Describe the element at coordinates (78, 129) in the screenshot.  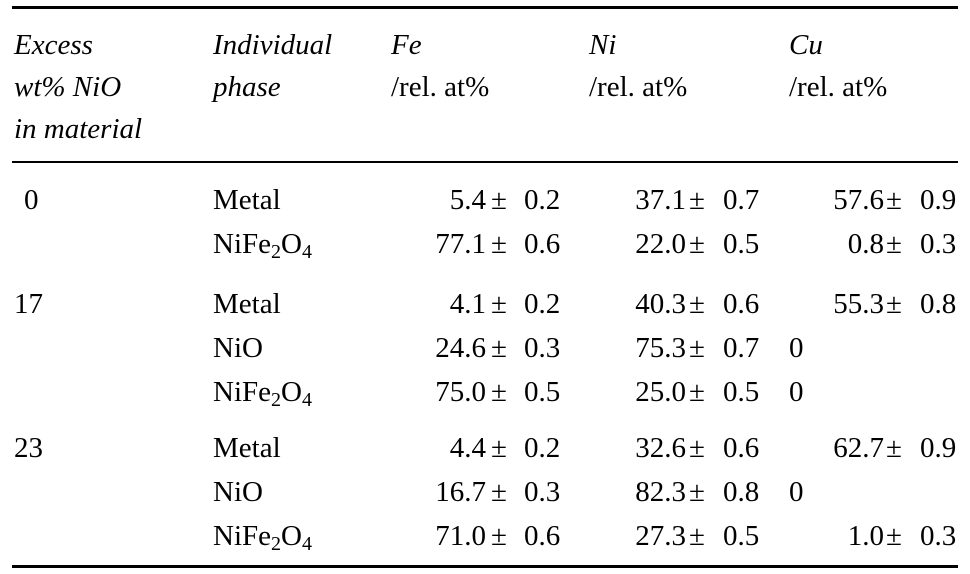
I see `header-excess-line3: in material` at that location.